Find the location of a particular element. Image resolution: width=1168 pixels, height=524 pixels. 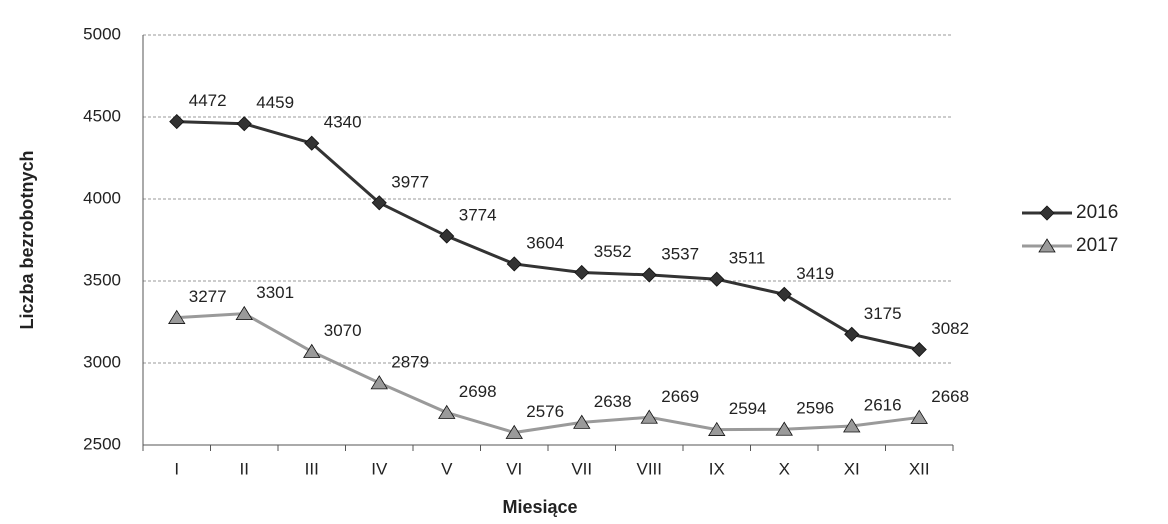

data-label: 3082 is located at coordinates (950, 328).